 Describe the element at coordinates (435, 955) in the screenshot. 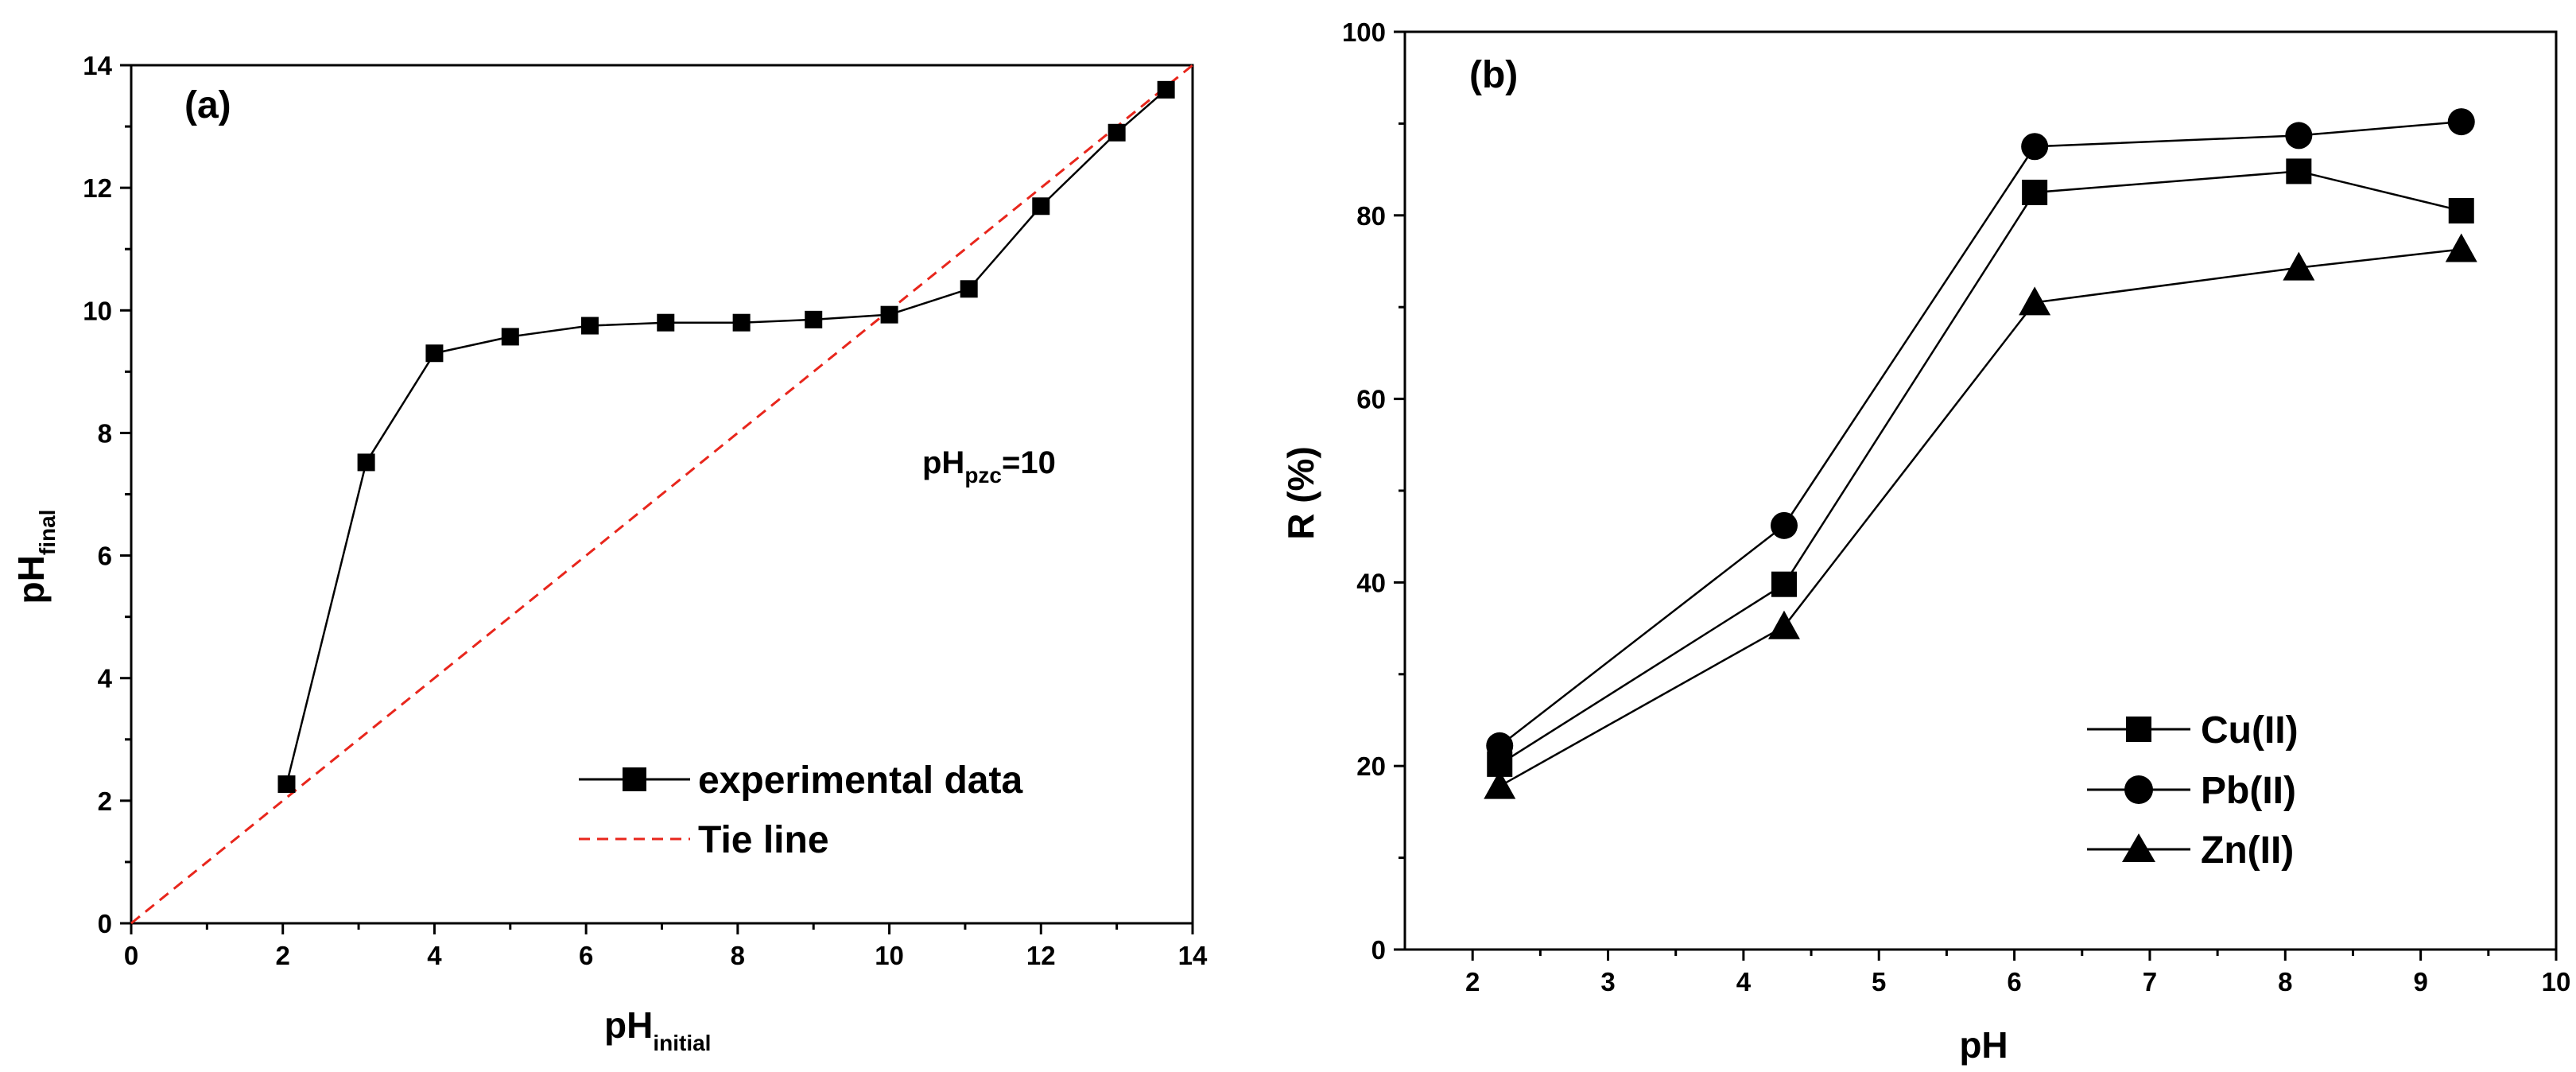

I see `panel-a-x-tick-label: 4` at that location.